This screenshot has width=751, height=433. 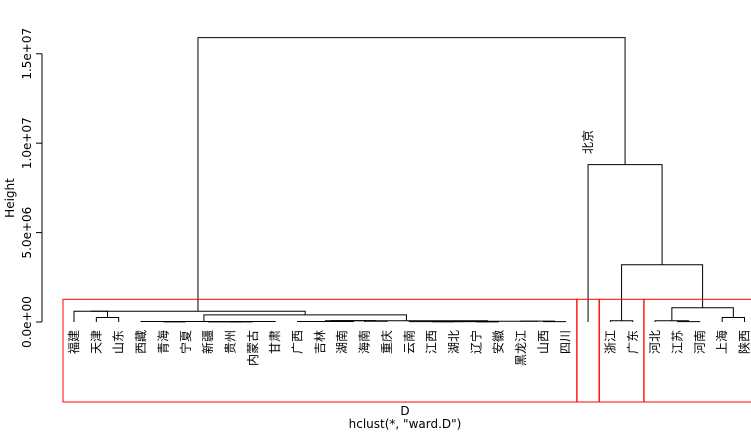 What do you see at coordinates (432, 342) in the screenshot?
I see `leaf-label: 江西` at bounding box center [432, 342].